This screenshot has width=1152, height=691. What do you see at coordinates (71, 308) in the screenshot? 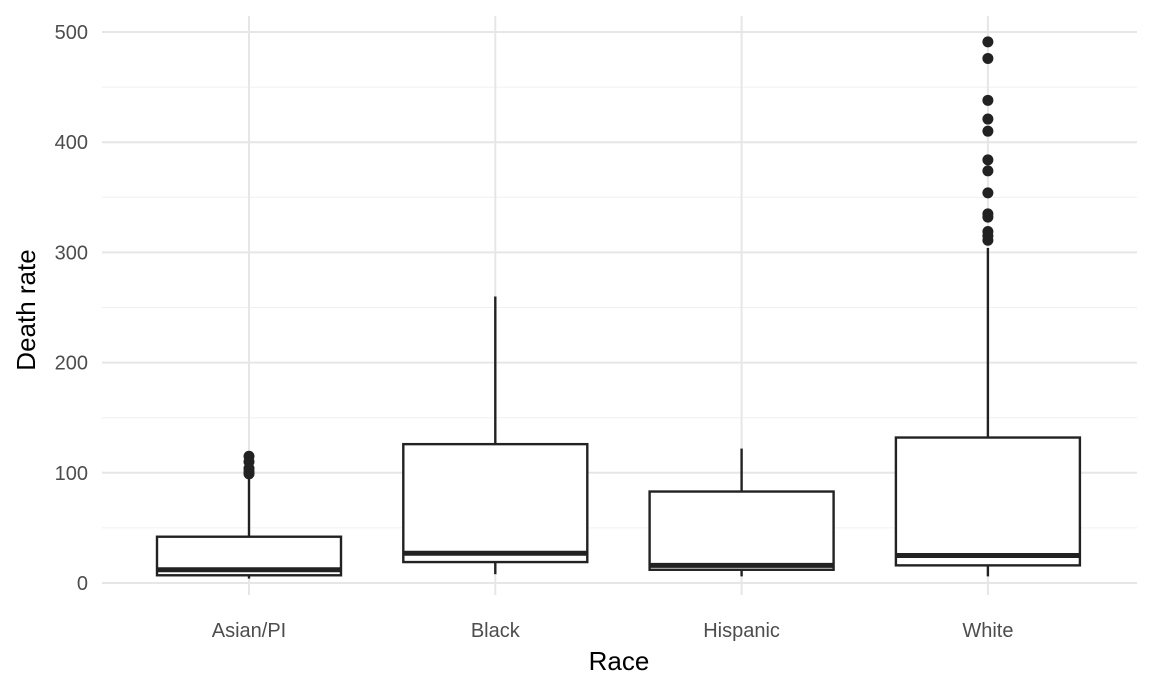
I see `y-axis-ticks: 0 100 200 300 400 500` at bounding box center [71, 308].